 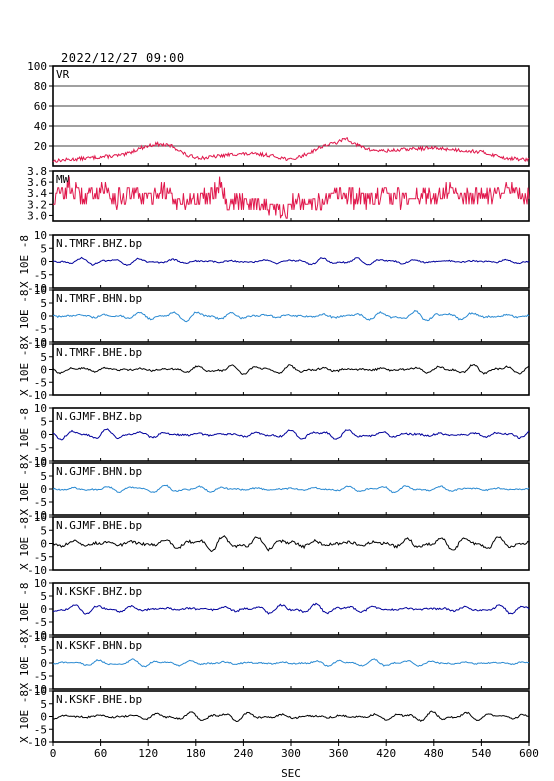 What do you see at coordinates (99, 645) in the screenshot?
I see `channel-label: N.KSKF.BHN.bp` at bounding box center [99, 645].